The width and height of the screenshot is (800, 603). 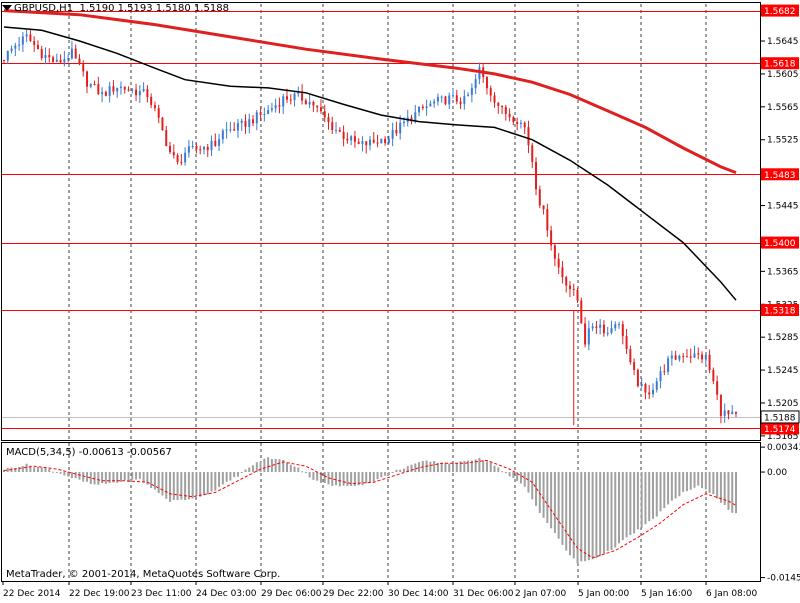 I want to click on macd-label: MACD(5,34,5) -0.00613 -0.00567, so click(x=89, y=452).